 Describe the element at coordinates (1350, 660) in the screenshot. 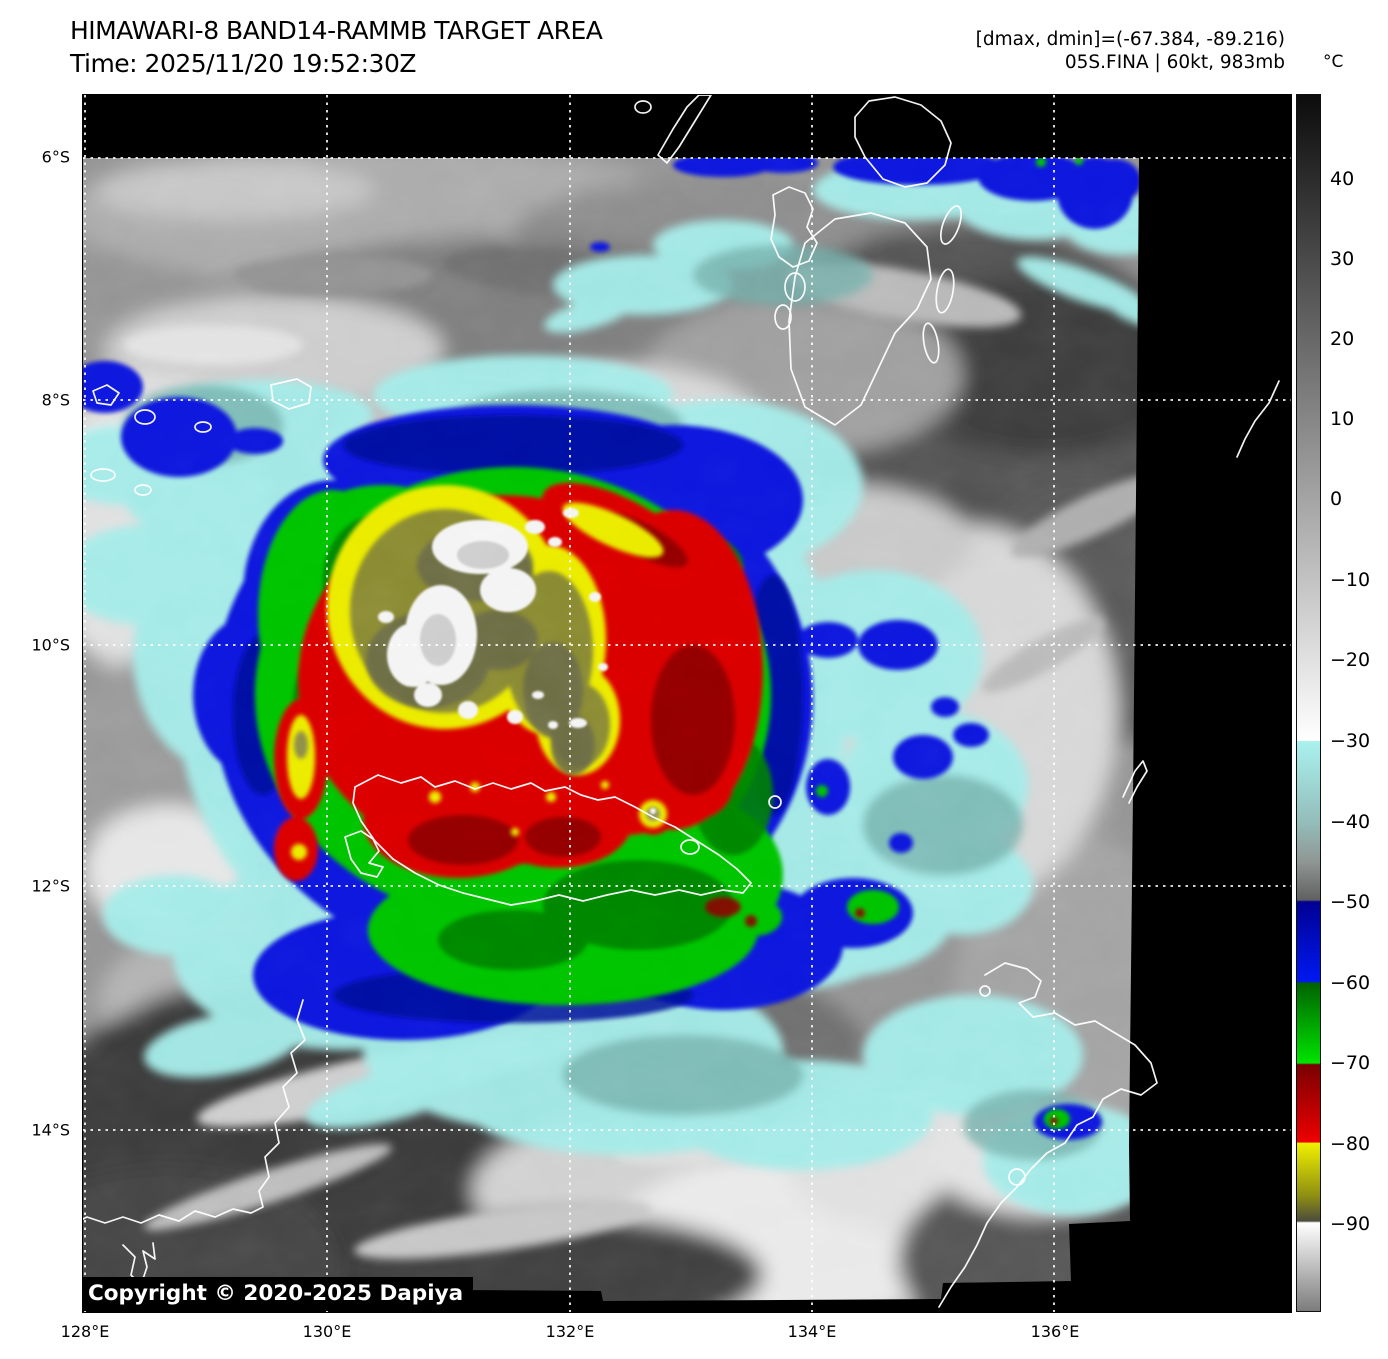

I see `colorbar-tick-label: −20` at that location.